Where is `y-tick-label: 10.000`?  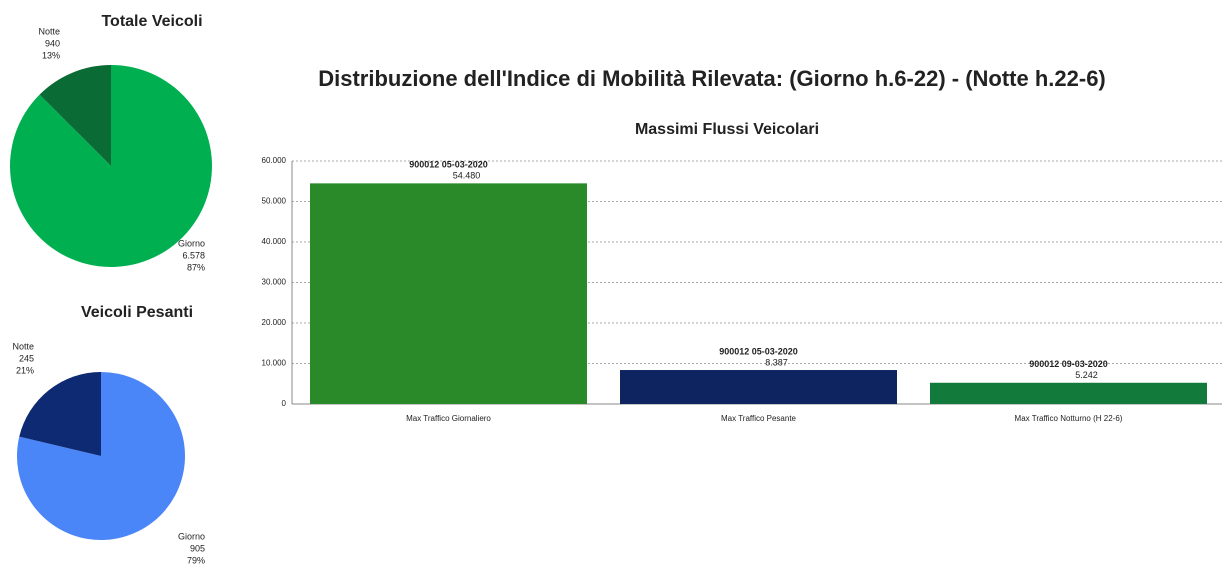
y-tick-label: 10.000 is located at coordinates (274, 363).